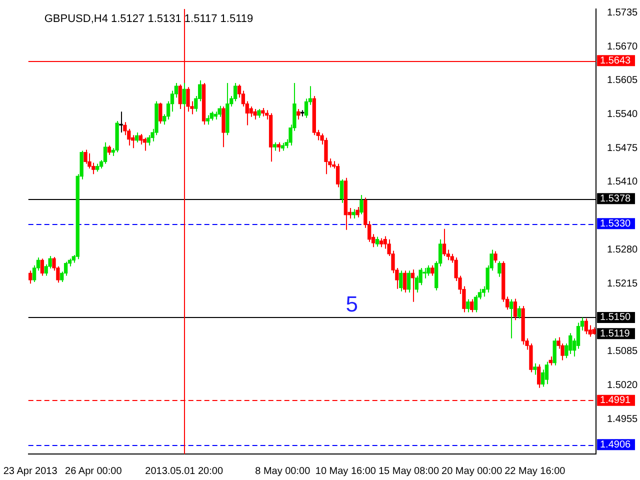 The height and width of the screenshot is (480, 640). What do you see at coordinates (622, 46) in the screenshot?
I see `y-tick-label: 1.5670` at bounding box center [622, 46].